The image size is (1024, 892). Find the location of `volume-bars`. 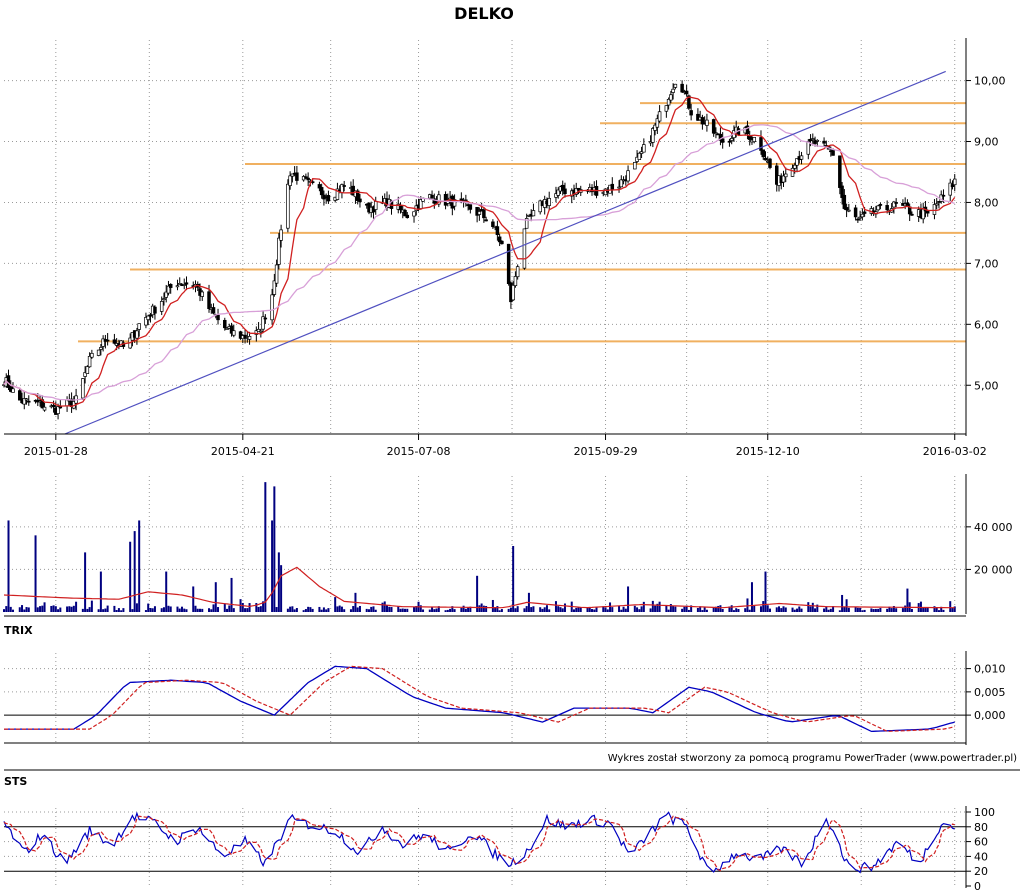

volume-bars is located at coordinates (479, 547).